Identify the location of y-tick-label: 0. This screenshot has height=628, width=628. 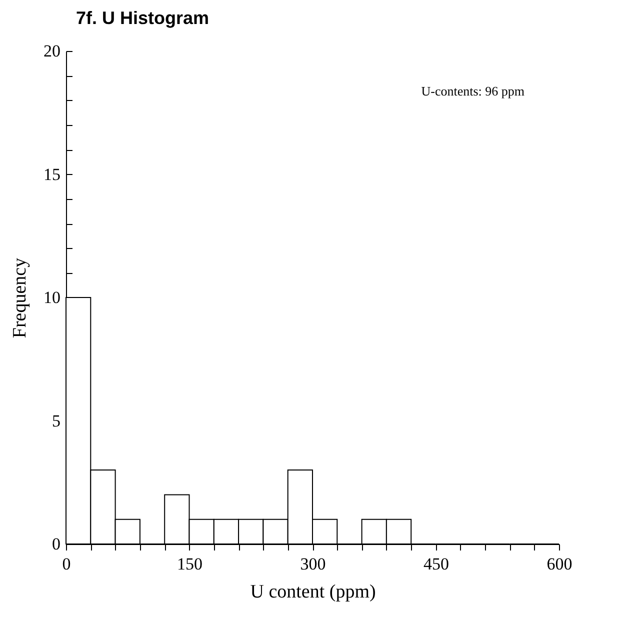
(56, 544).